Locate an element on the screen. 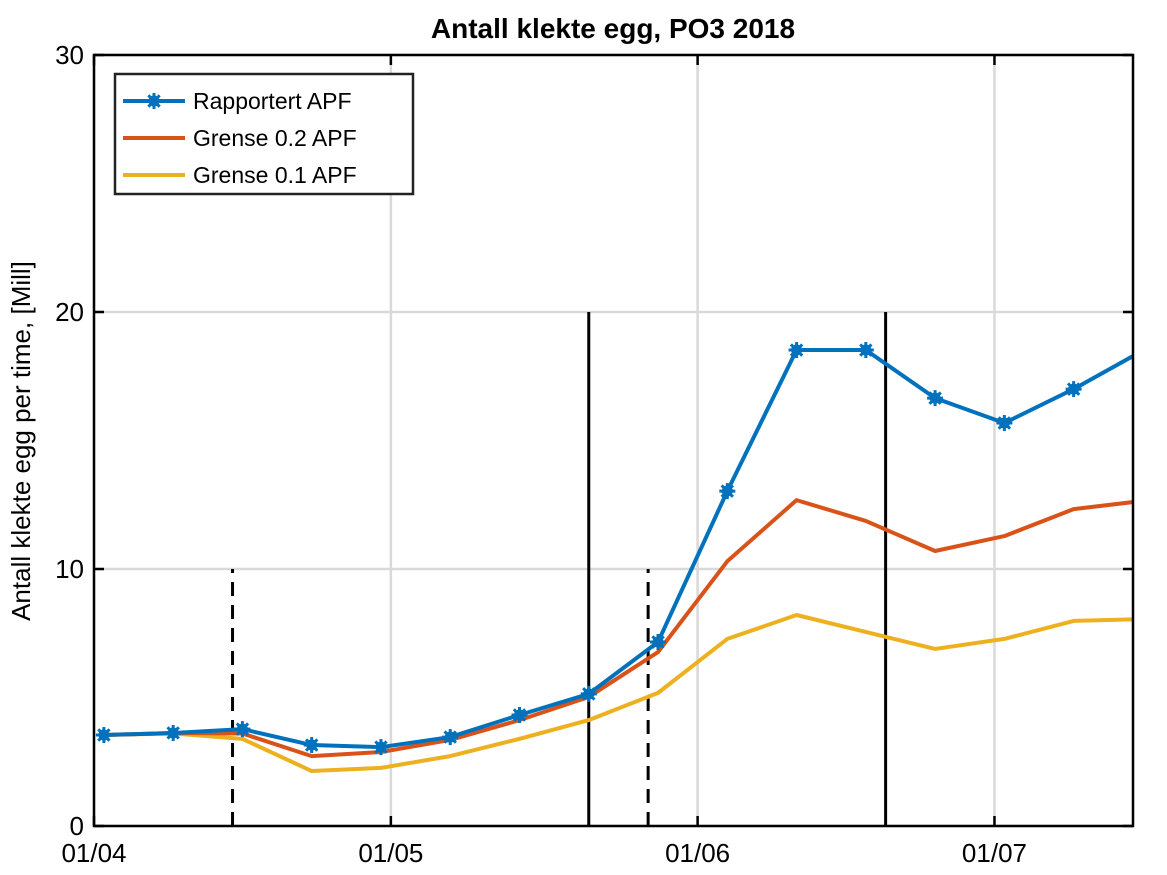  x-tick-label: 01/07 is located at coordinates (994, 853).